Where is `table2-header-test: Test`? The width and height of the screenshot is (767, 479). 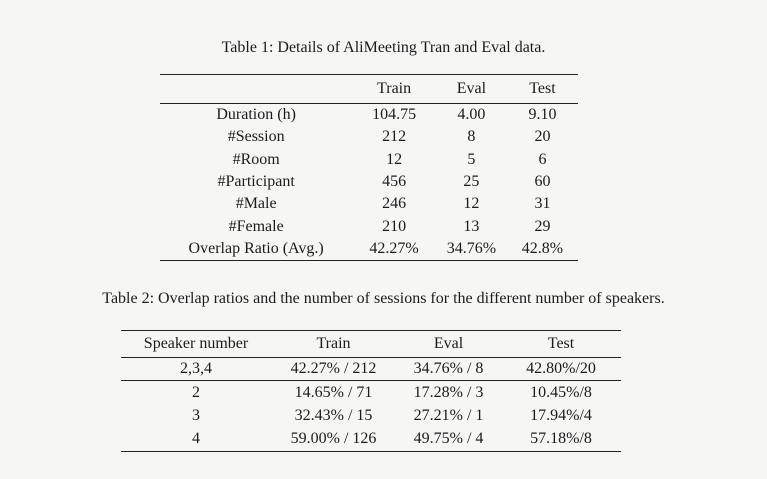
table2-header-test: Test is located at coordinates (561, 343).